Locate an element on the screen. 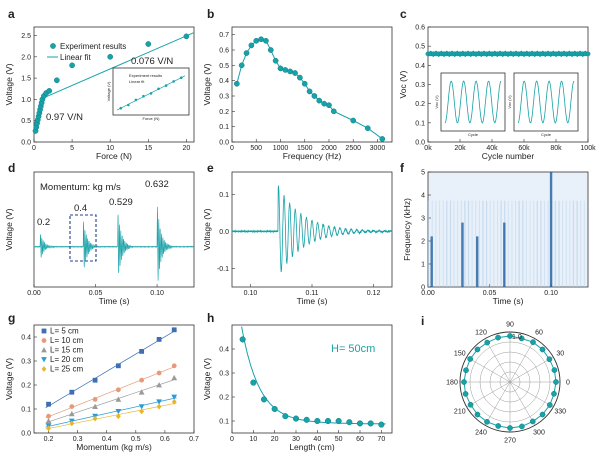 The width and height of the screenshot is (600, 455). x-tick-label: 30 is located at coordinates (296, 439).